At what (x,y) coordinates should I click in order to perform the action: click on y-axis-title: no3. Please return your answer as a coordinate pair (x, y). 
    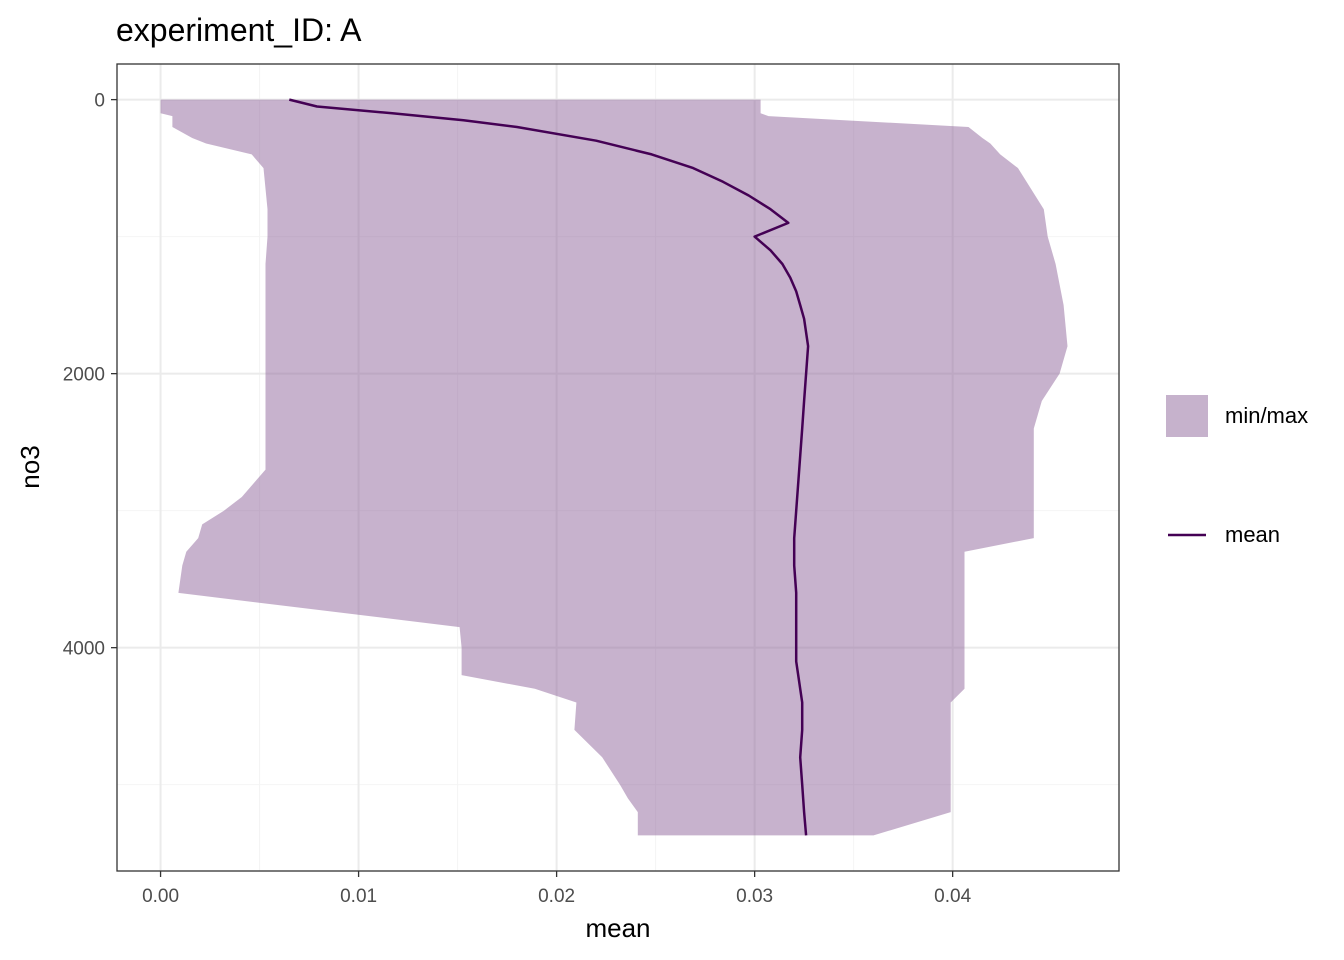
    Looking at the image, I should click on (30, 466).